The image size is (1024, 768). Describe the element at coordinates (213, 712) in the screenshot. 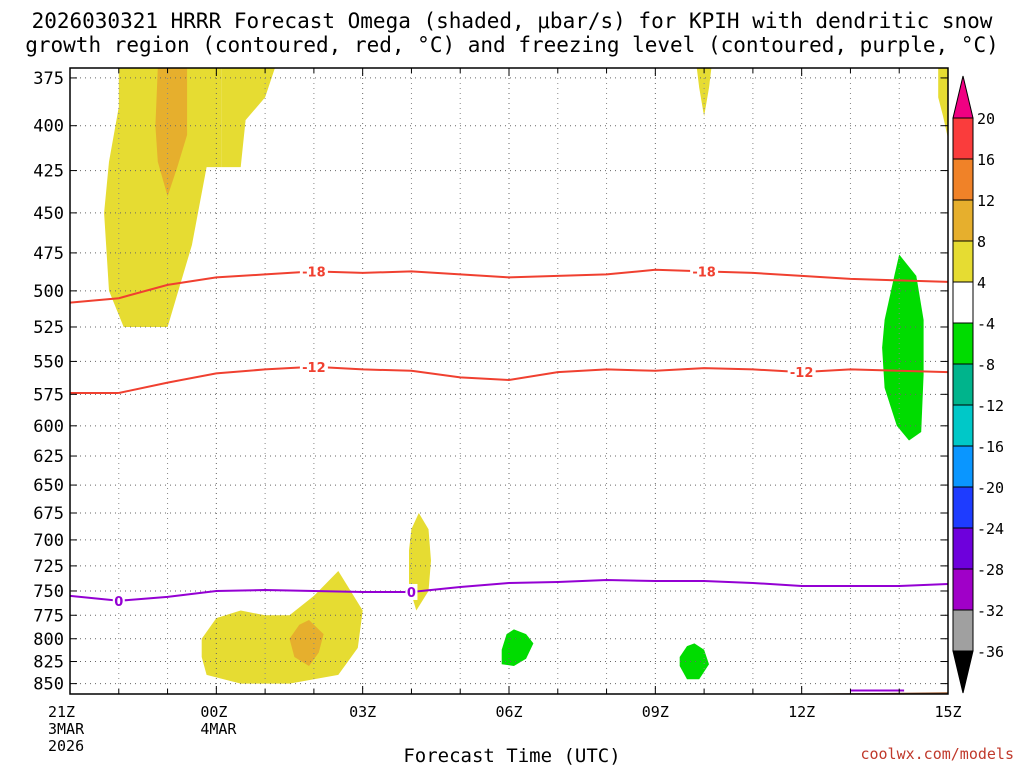

I see `x-tick-label-3-0: 00Z` at that location.